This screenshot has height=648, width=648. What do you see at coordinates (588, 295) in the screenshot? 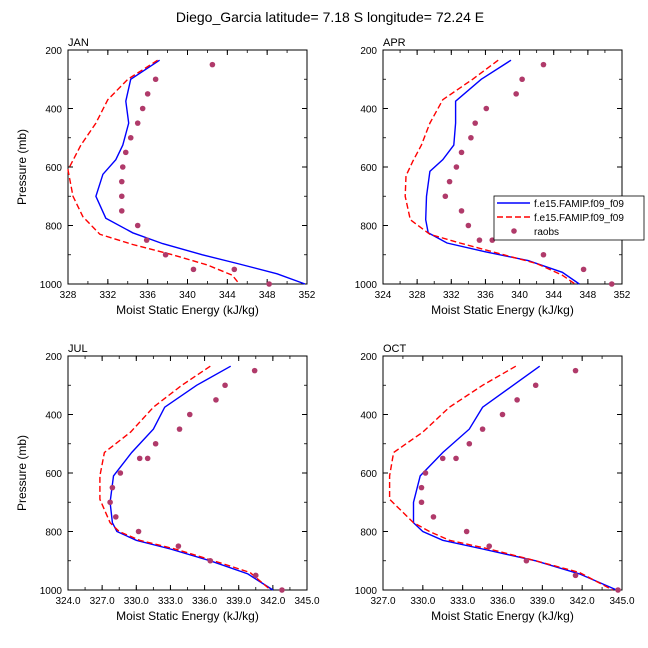
I see `x-tick-label: 348` at bounding box center [588, 295].